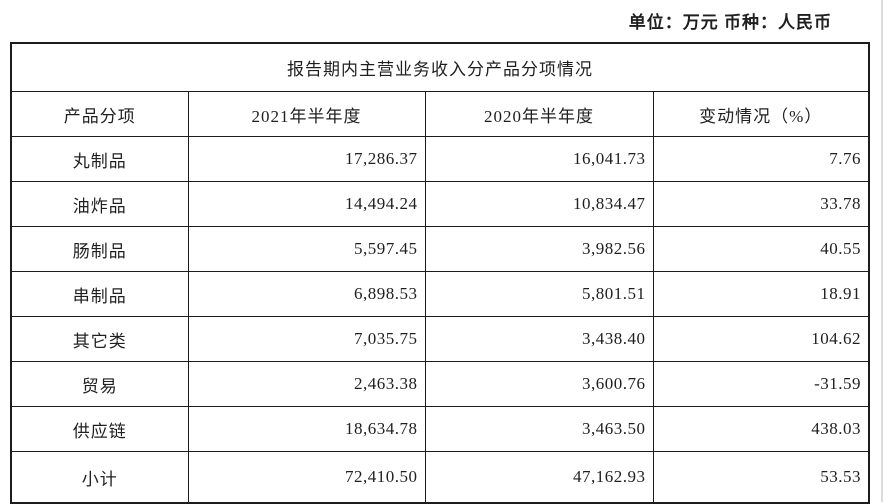 The height and width of the screenshot is (504, 884). I want to click on table-title-row: 报告期内主营业务收入分产品分项情况, so click(440, 67).